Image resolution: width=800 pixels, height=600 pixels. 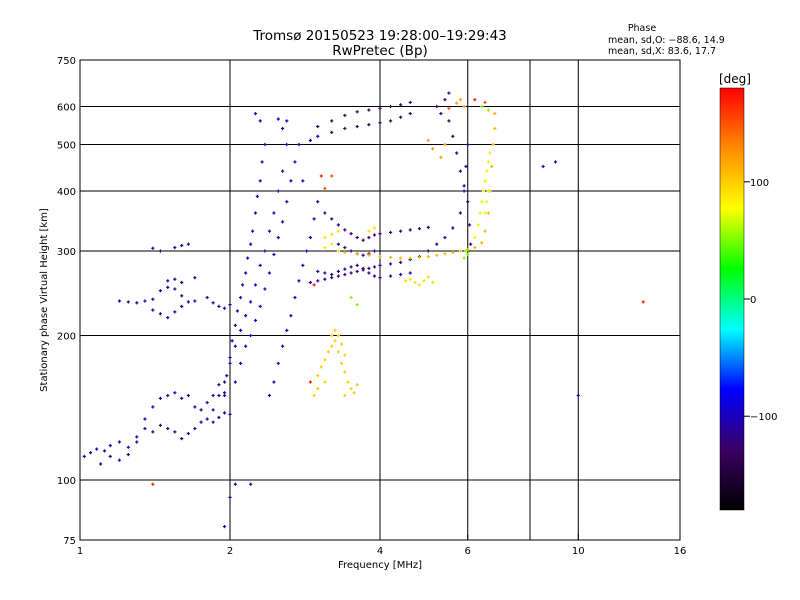 What do you see at coordinates (666, 40) in the screenshot?
I see `stats-line-o: mean, sd,O: −88.6, 14.9` at bounding box center [666, 40].